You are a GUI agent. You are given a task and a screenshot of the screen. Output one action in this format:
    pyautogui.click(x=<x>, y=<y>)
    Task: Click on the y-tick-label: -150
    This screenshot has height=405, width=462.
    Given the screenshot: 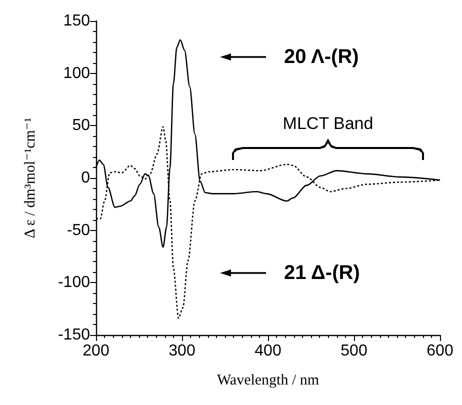 What is the action you would take?
    pyautogui.click(x=74, y=335)
    